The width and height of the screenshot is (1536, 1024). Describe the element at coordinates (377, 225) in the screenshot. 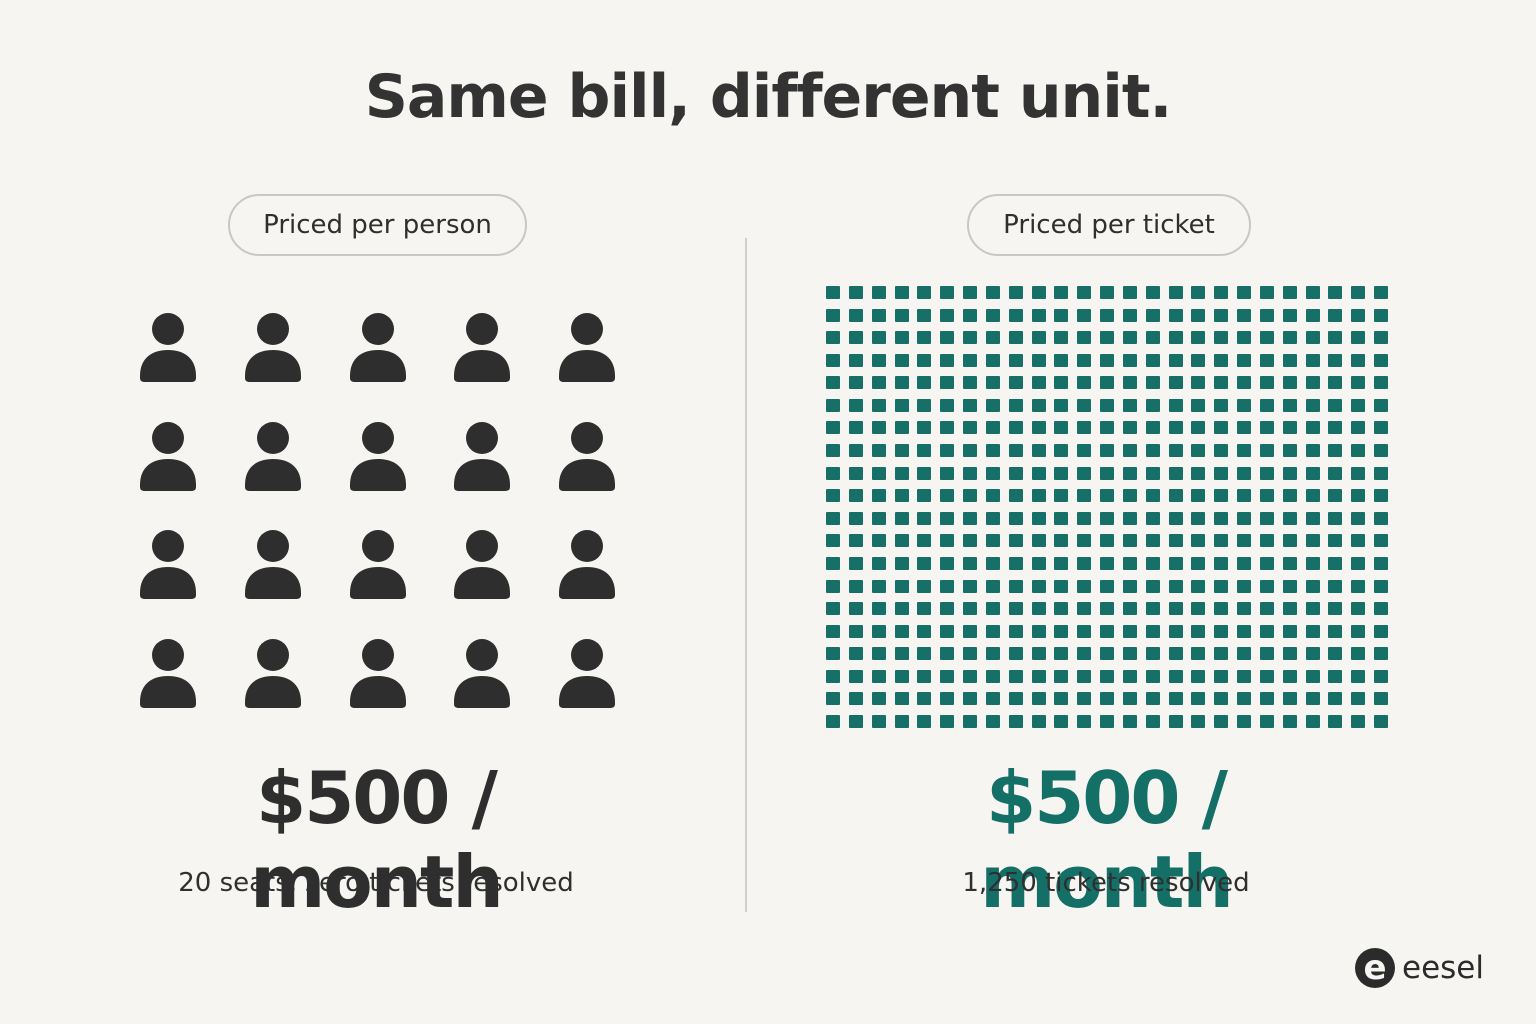

I see `priced-per-person-label: Priced per person` at that location.